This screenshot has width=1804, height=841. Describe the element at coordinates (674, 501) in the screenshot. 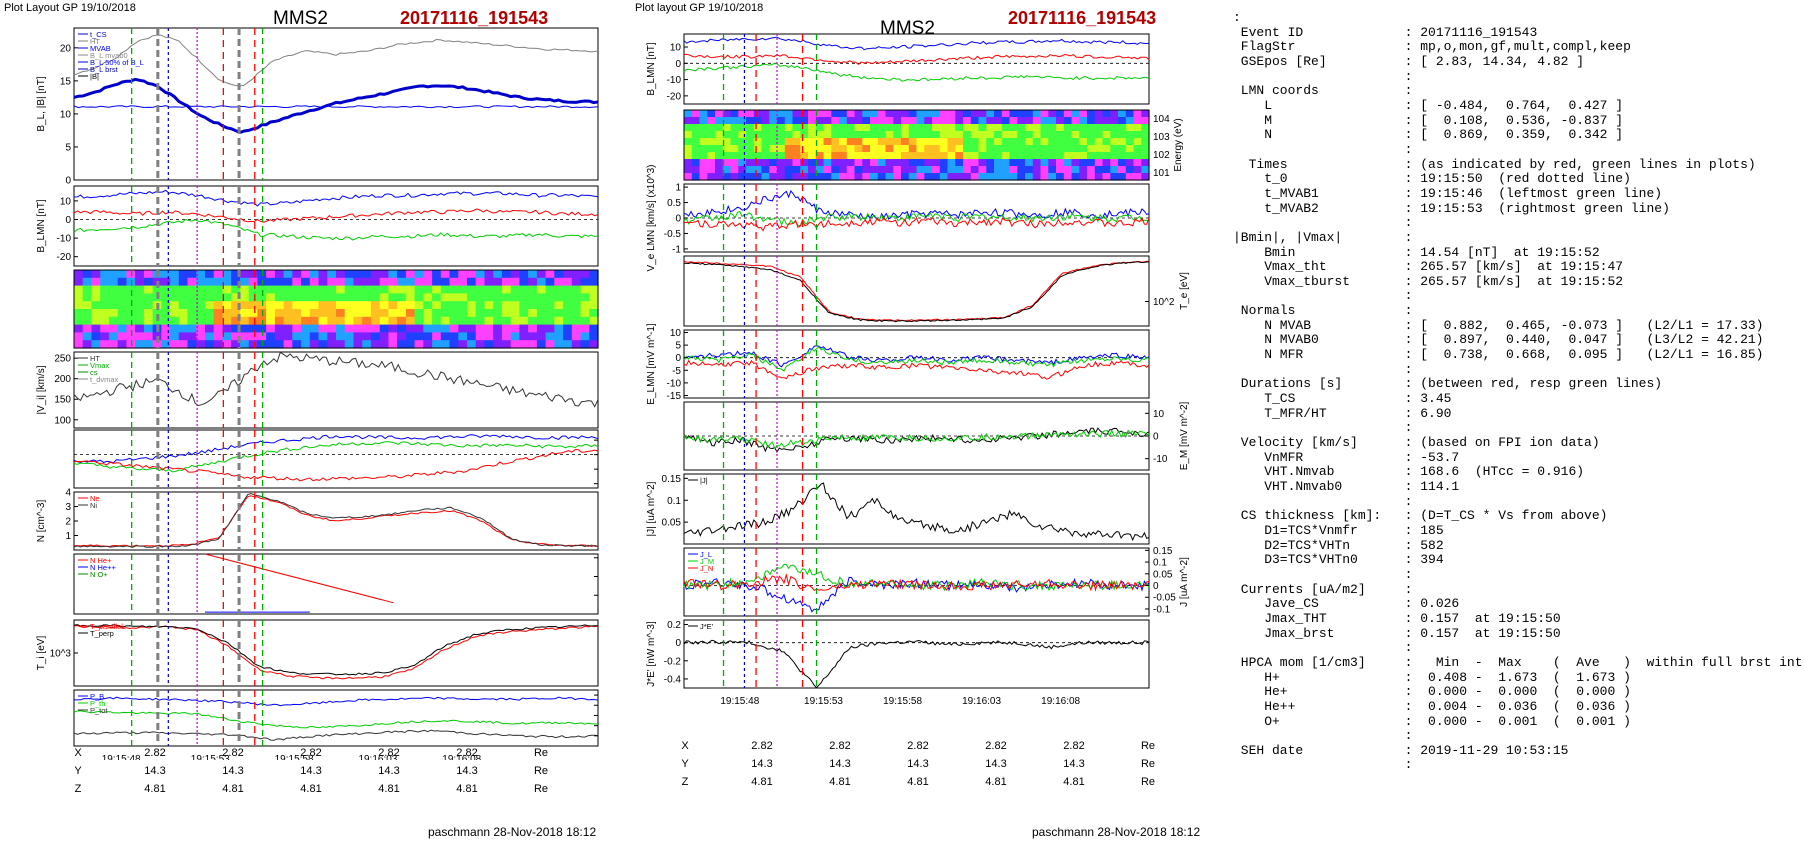

I see `y-tick-label: 0.1` at that location.